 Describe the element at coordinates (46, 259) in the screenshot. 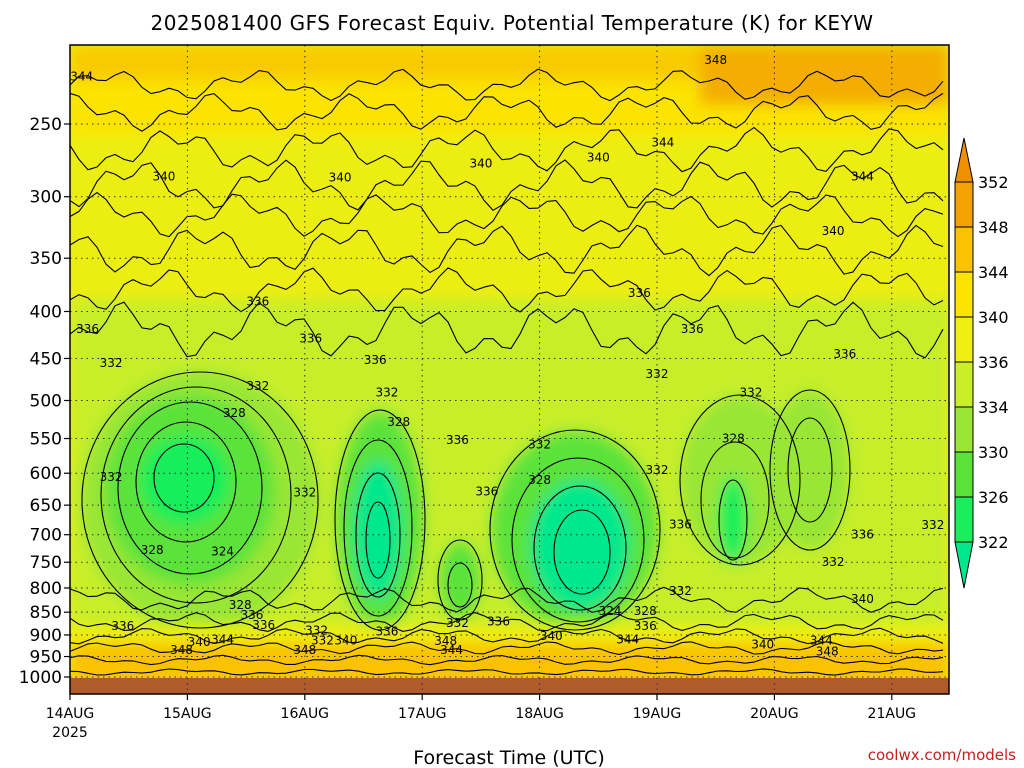

I see `y-tick-label: 350` at that location.